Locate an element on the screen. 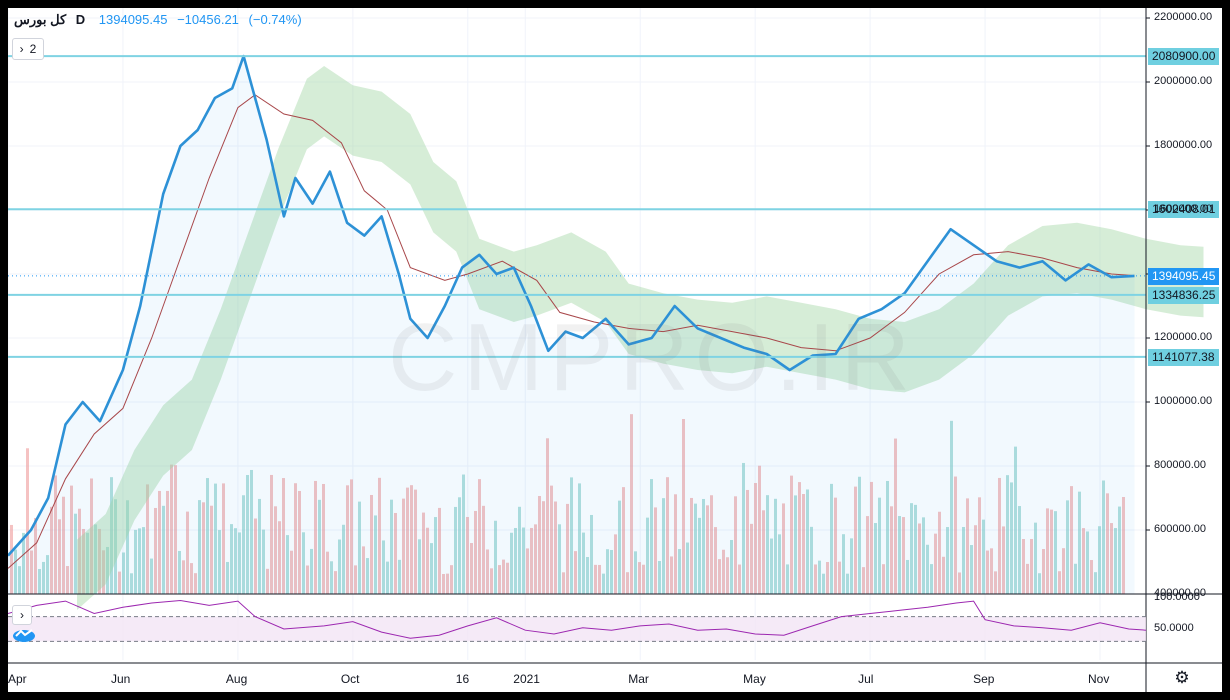  chart-legend: کل بورس D 1394095.45 −10456.21 (−0.74%) is located at coordinates (161, 20).